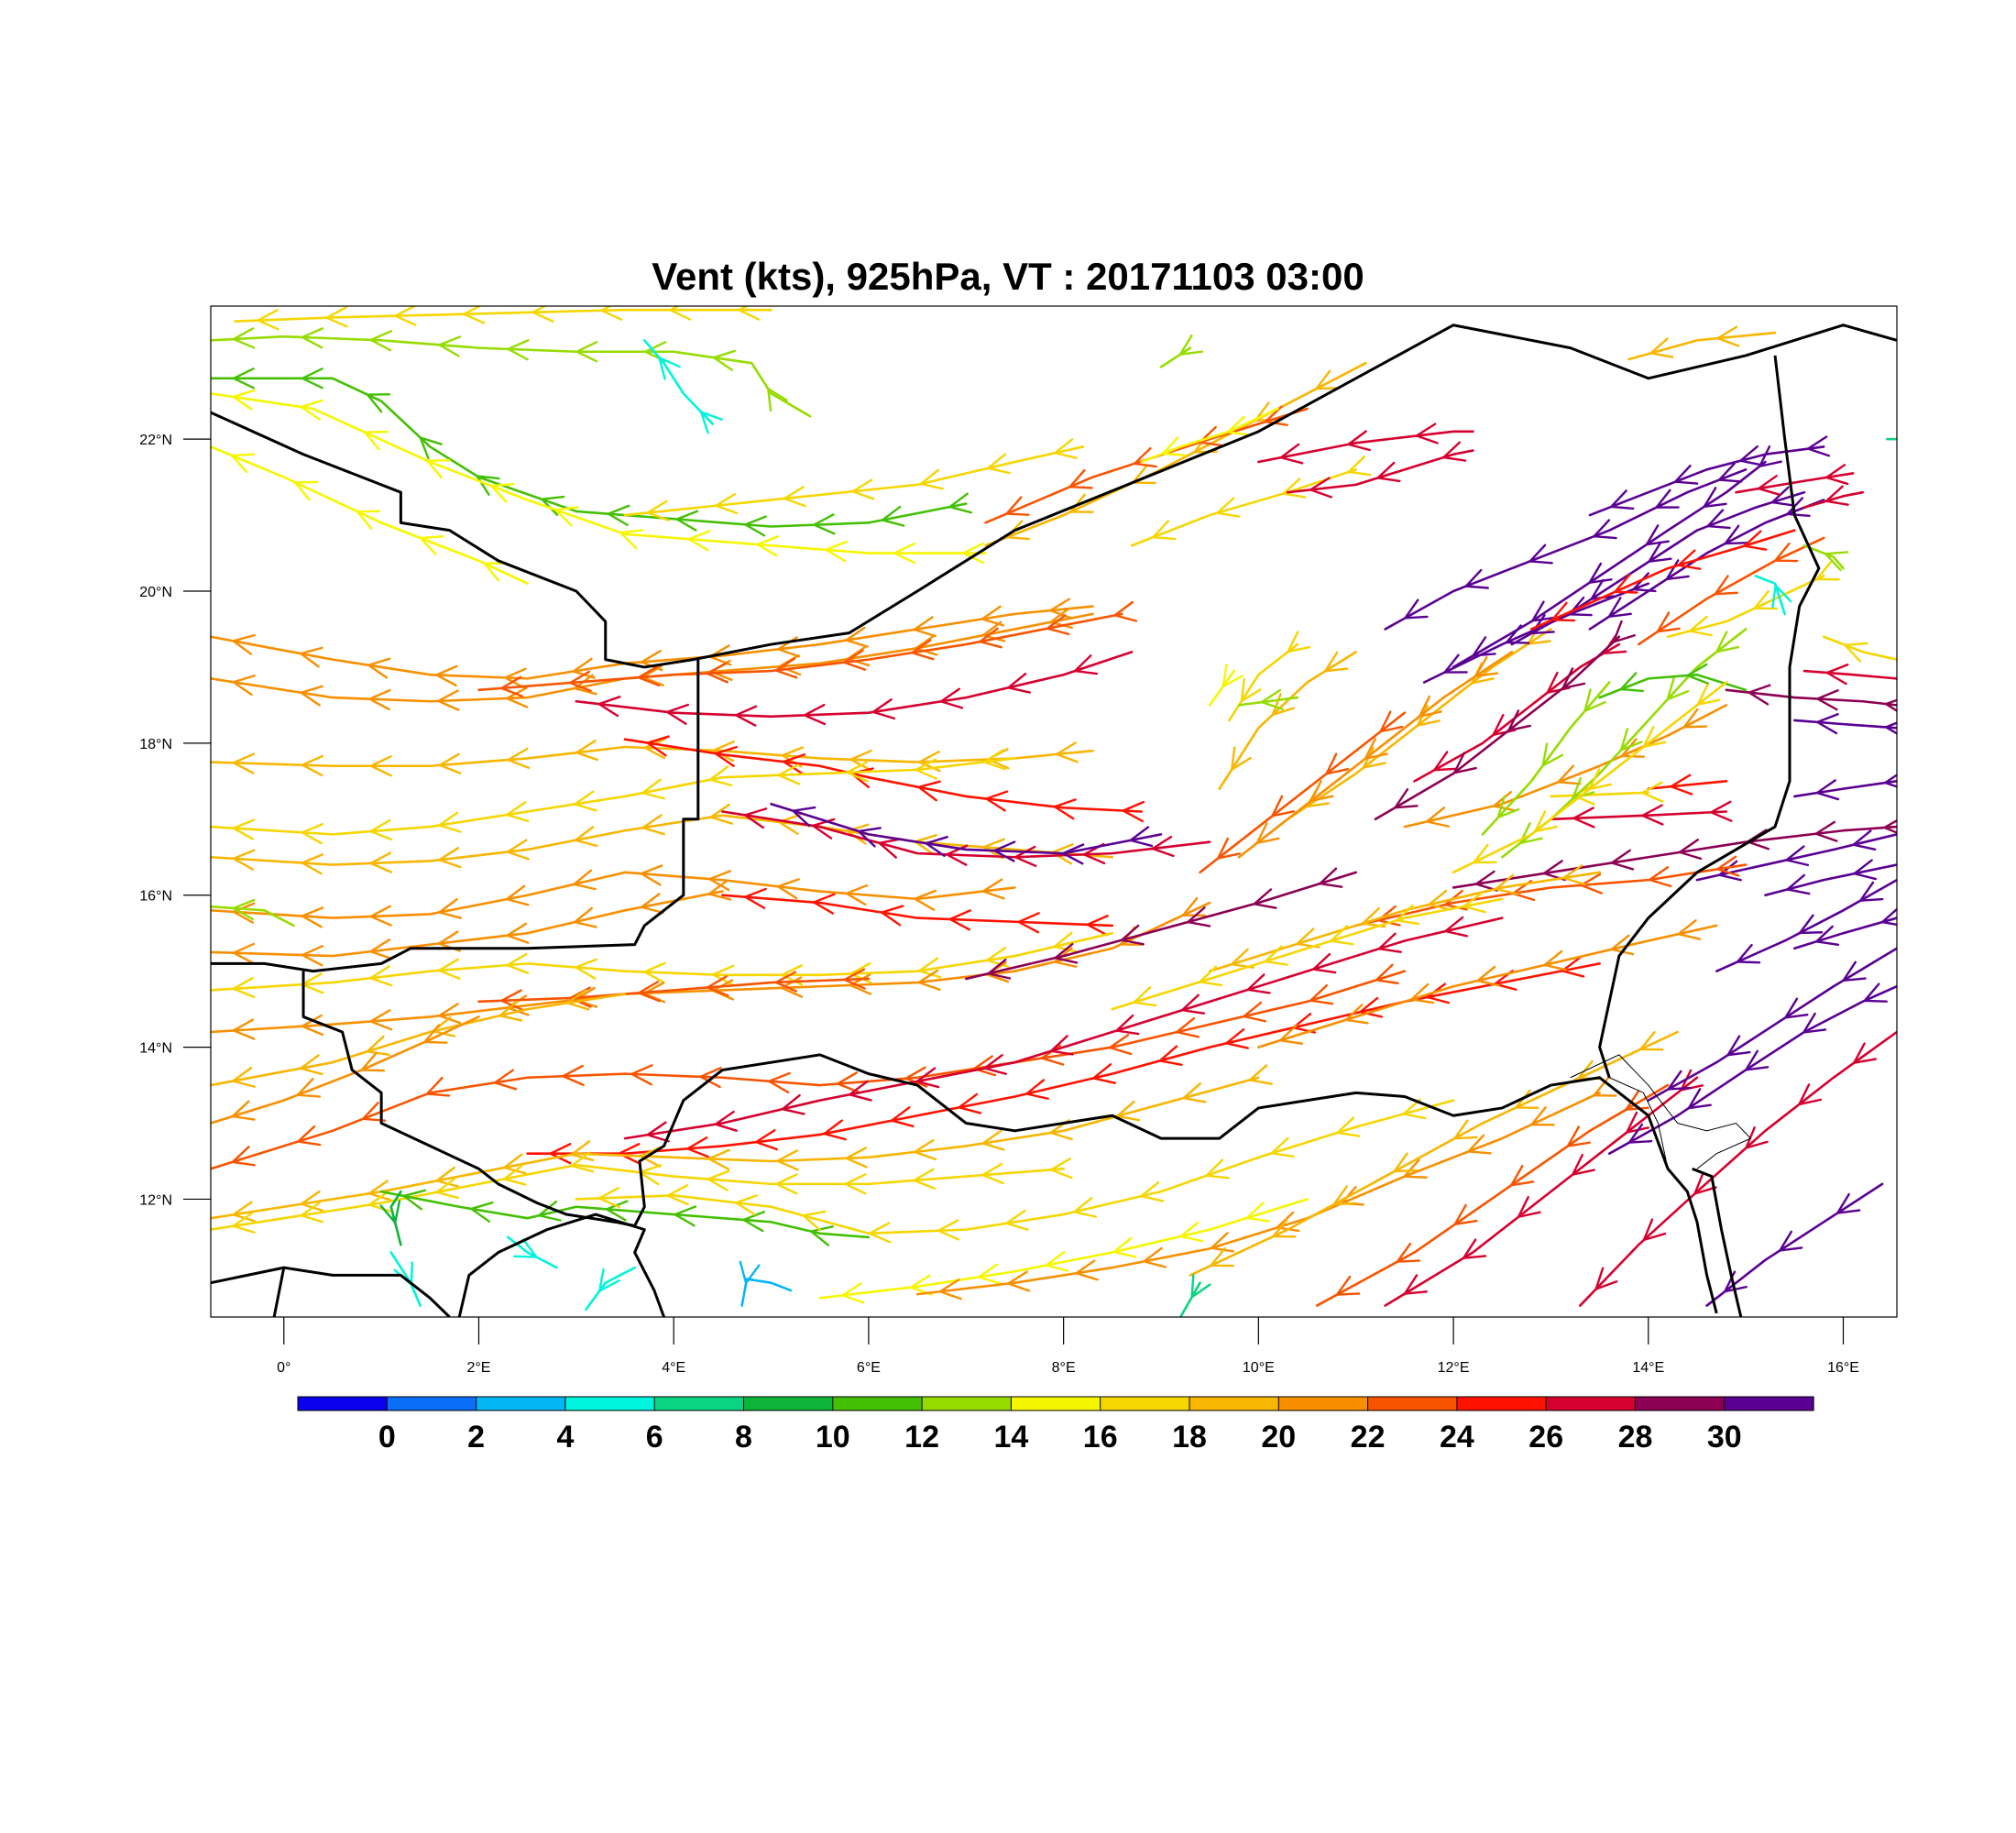  I want to click on colorbar-label: 28, so click(1635, 1437).